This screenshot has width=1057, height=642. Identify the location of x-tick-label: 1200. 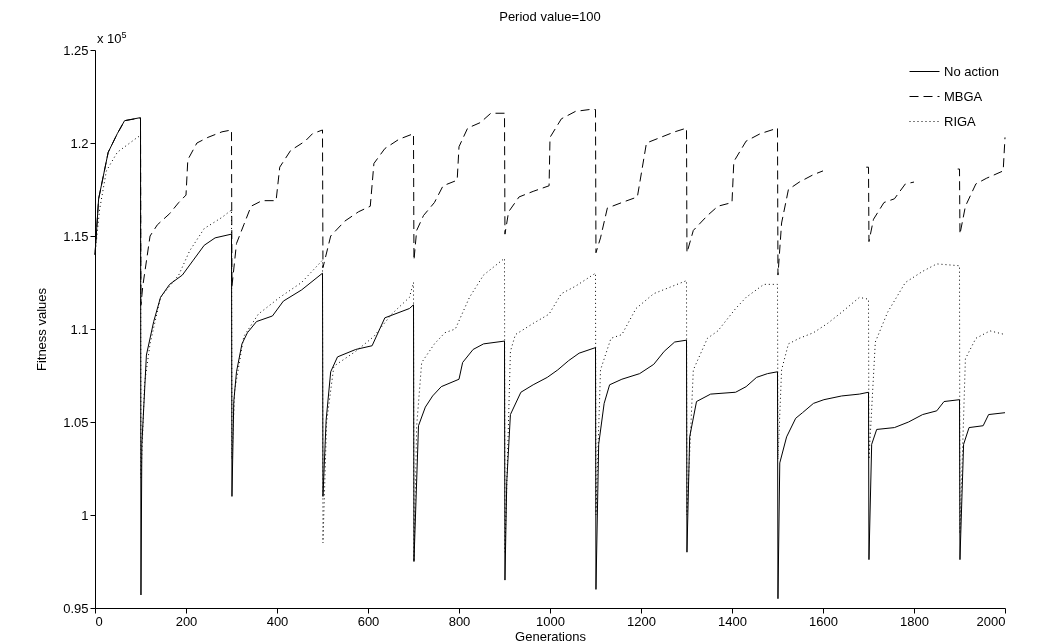
(641, 621).